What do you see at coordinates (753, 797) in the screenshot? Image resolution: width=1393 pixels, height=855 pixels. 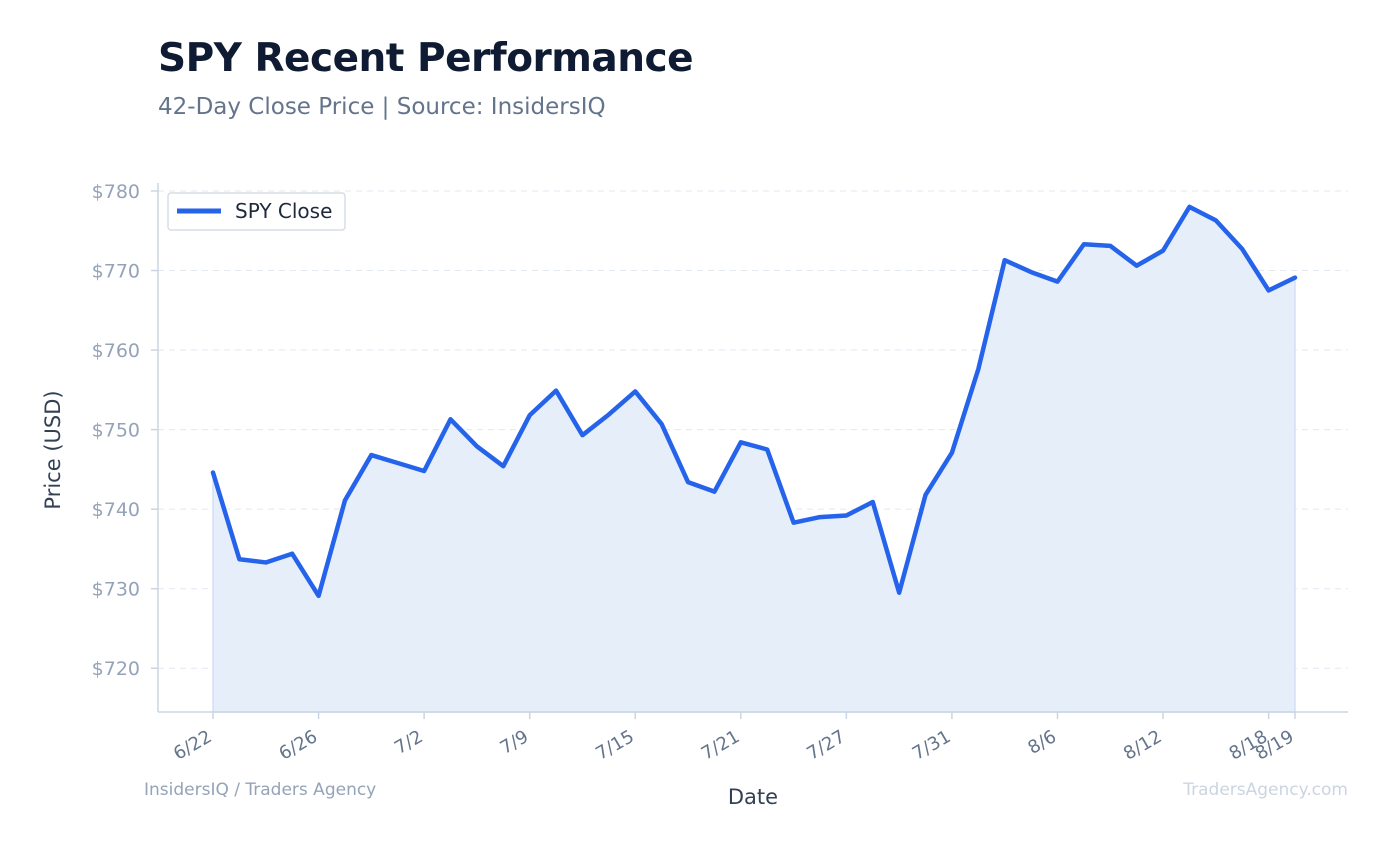 I see `x-axis-title: Date` at bounding box center [753, 797].